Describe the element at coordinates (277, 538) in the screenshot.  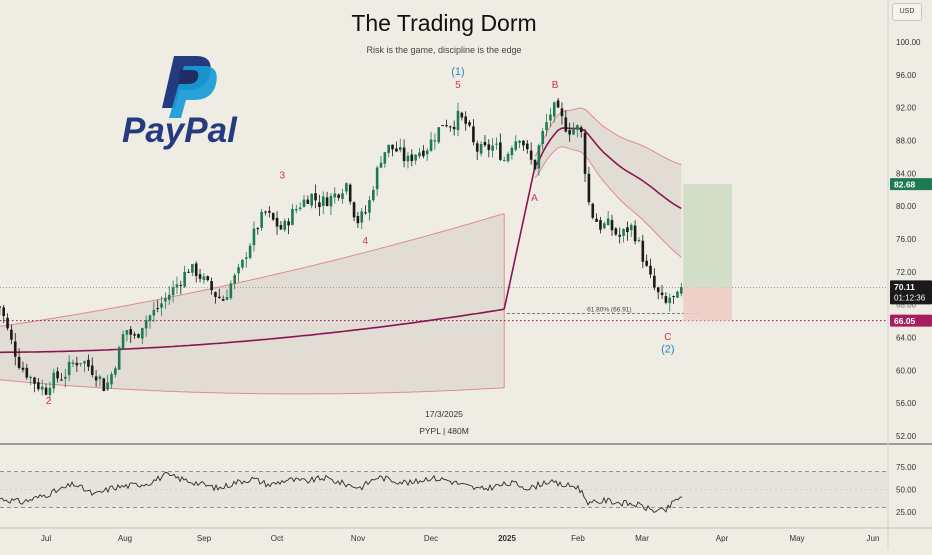
I see `time-tick-label: Oct` at that location.